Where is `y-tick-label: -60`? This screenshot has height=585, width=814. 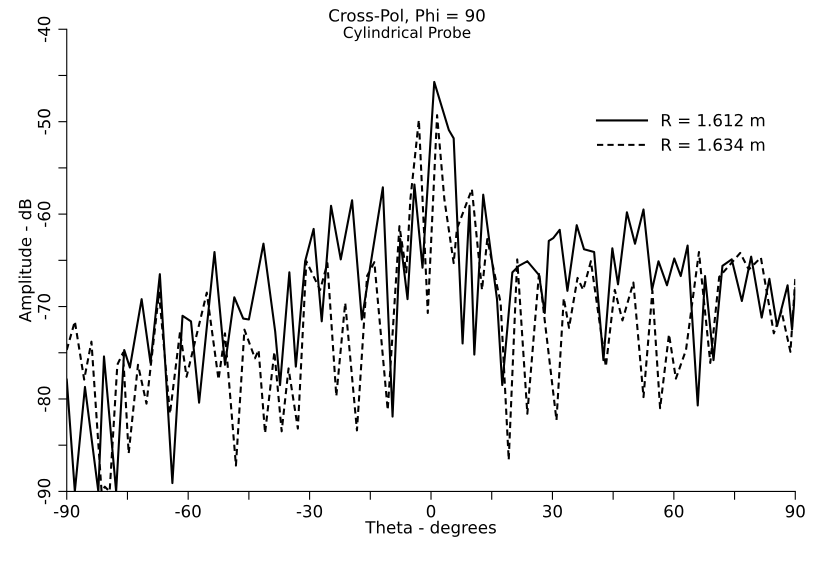
y-tick-label: -60 is located at coordinates (44, 214).